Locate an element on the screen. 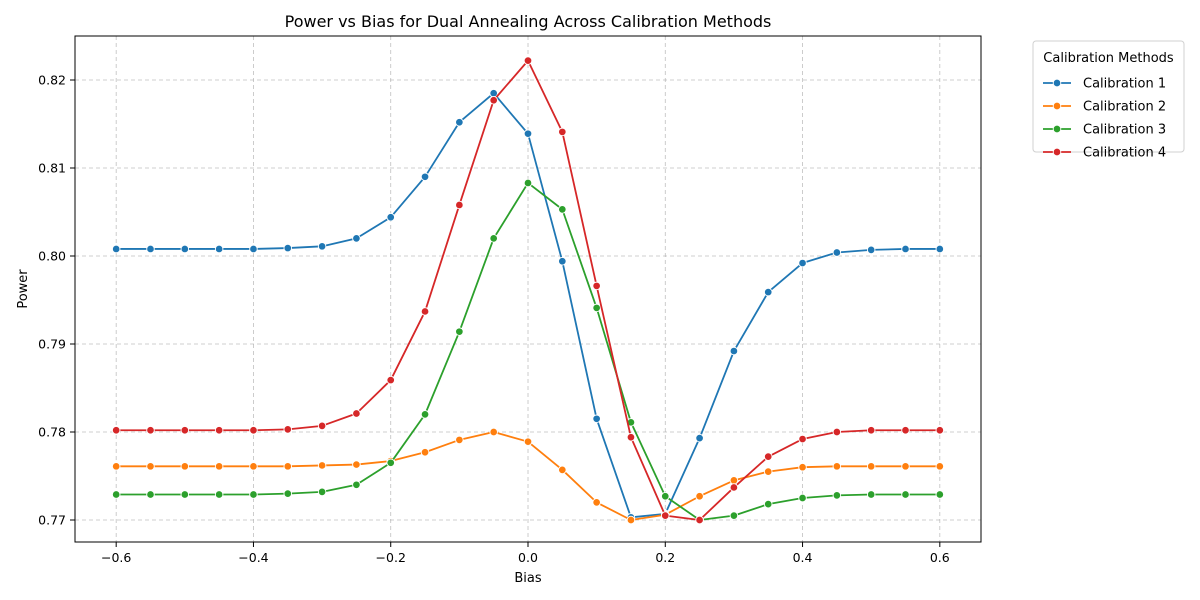  legend-label: Calibration 3 is located at coordinates (1124, 130).